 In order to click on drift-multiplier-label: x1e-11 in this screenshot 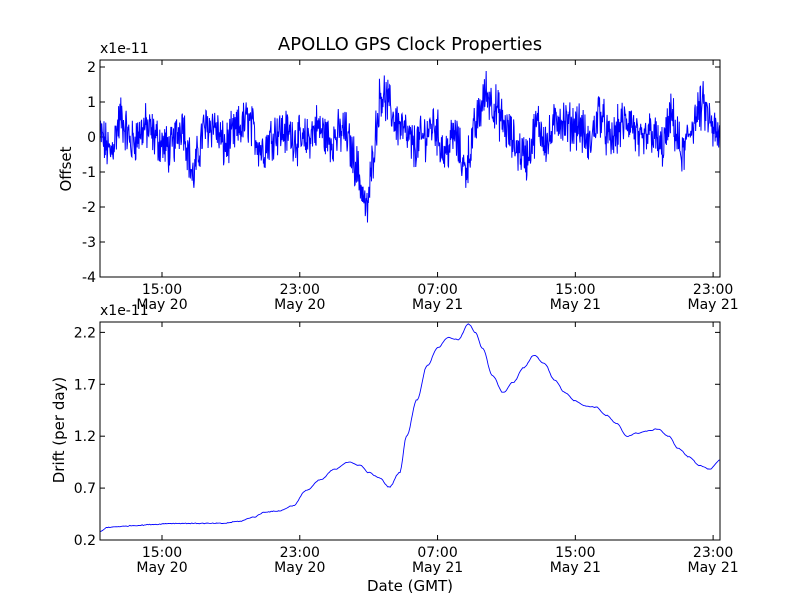, I will do `click(124, 311)`.